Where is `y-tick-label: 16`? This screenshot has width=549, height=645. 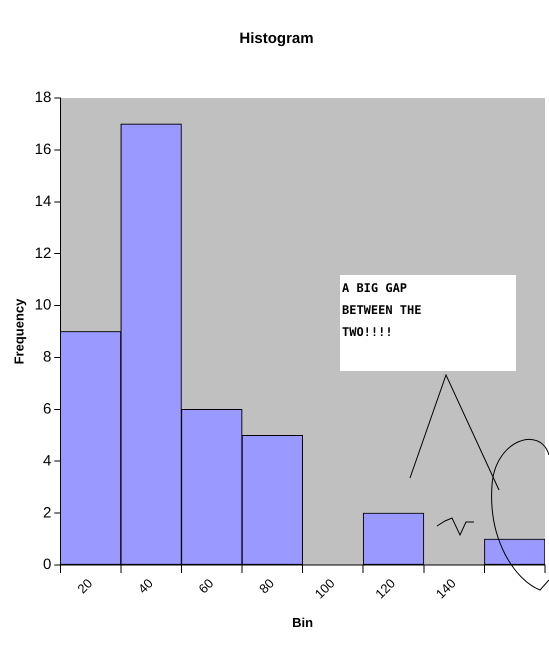
y-tick-label: 16 is located at coordinates (43, 149).